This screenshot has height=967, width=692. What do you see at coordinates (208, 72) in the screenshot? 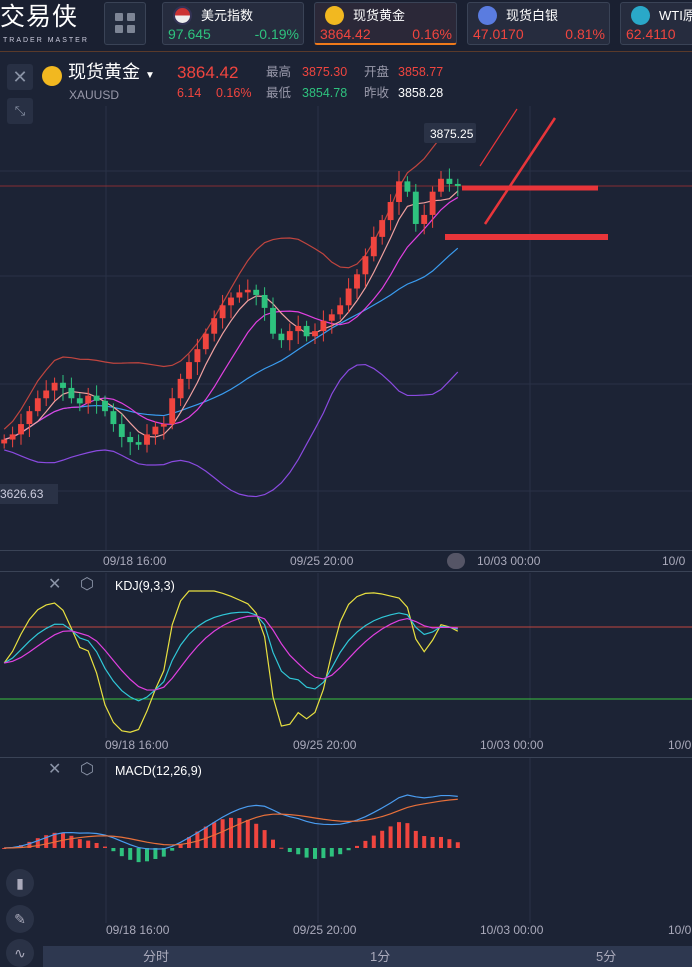
I see `last-price: 3864.42` at bounding box center [208, 72].